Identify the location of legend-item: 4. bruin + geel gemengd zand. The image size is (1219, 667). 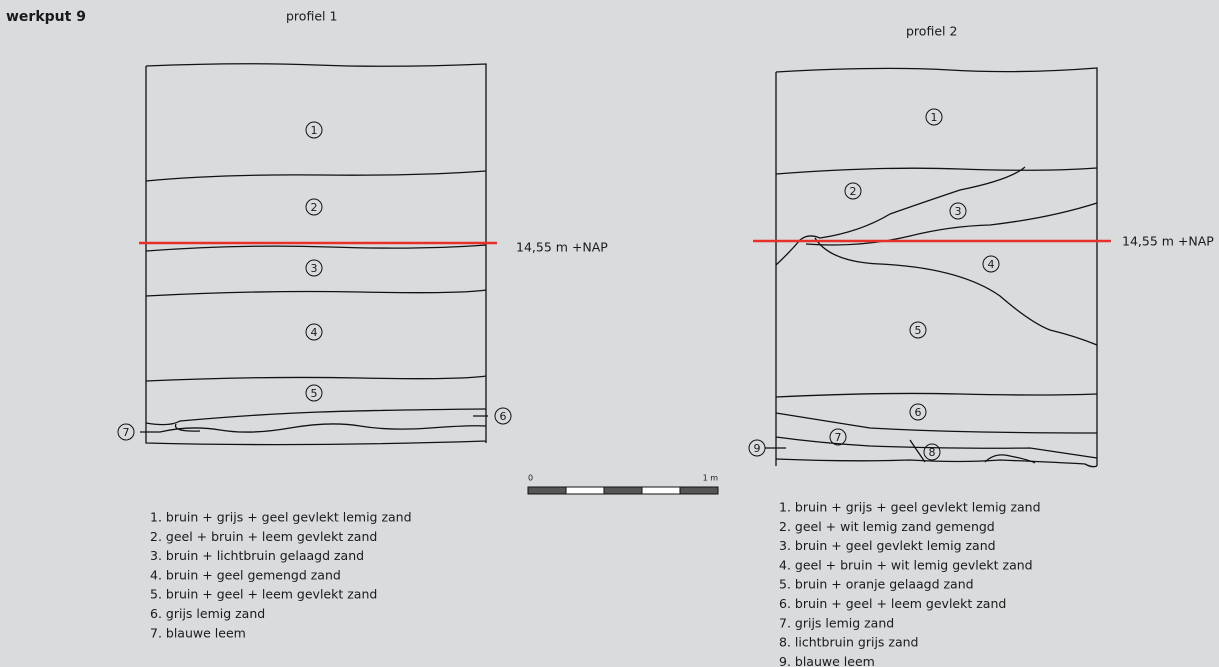
(245, 574).